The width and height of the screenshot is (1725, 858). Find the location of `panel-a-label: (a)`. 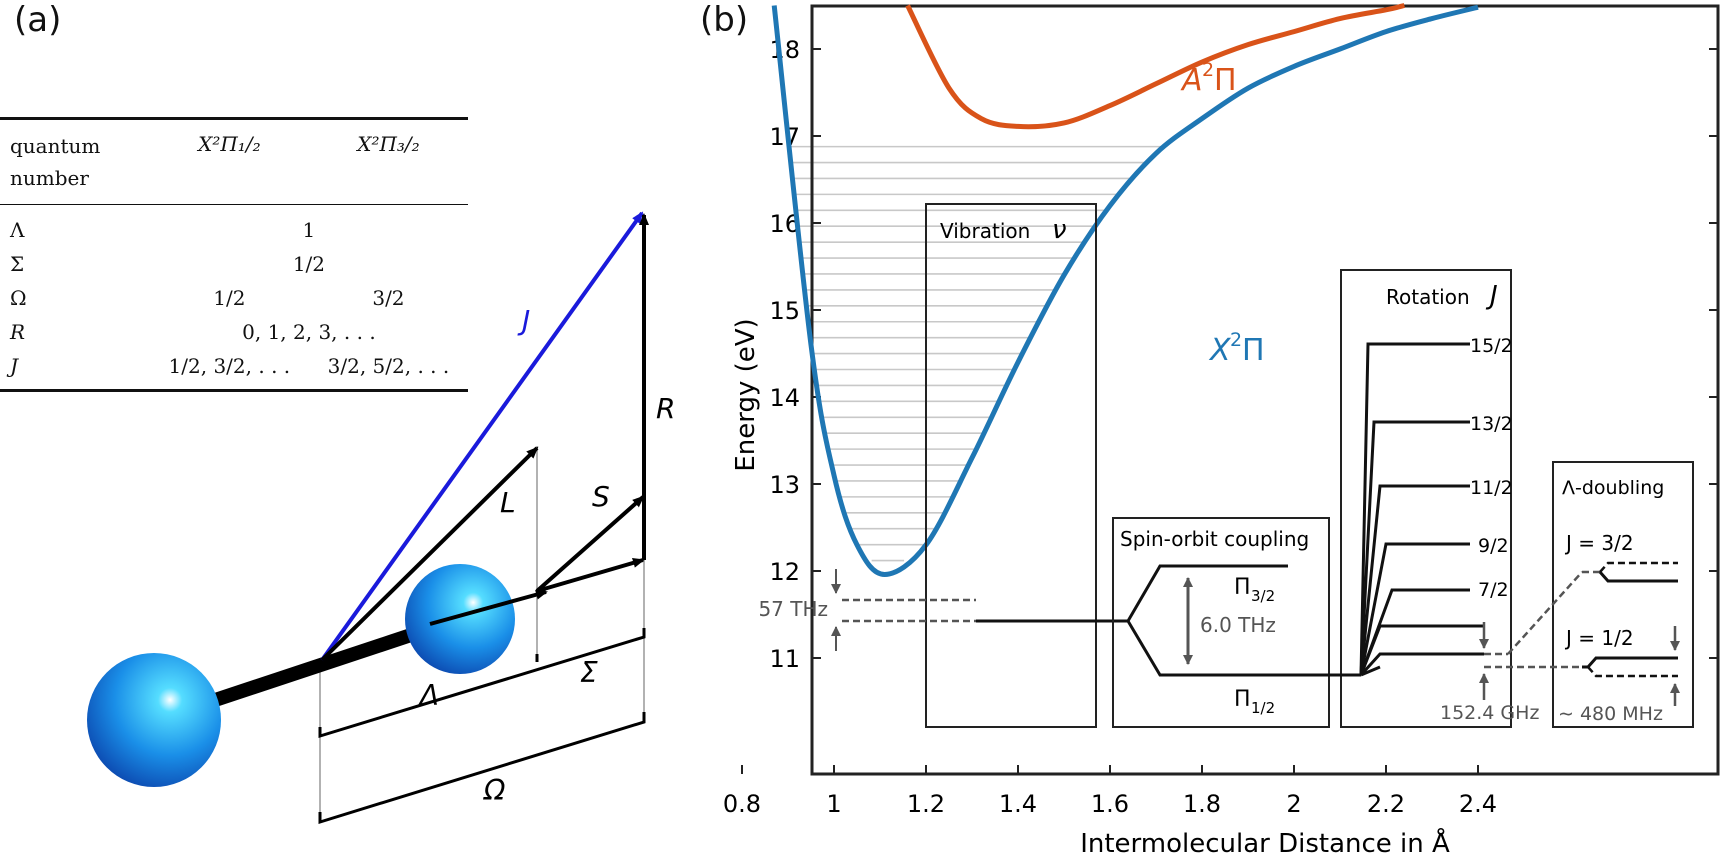

panel-a-label: (a) is located at coordinates (38, 20).